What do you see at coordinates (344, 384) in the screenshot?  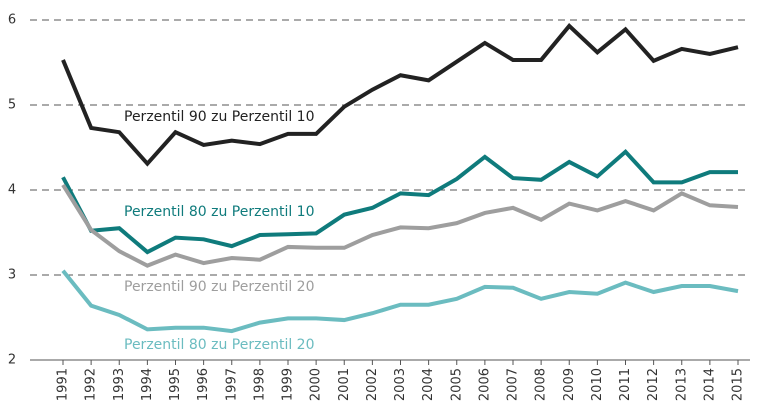 I see `x-tick-label: 2001` at bounding box center [344, 384].